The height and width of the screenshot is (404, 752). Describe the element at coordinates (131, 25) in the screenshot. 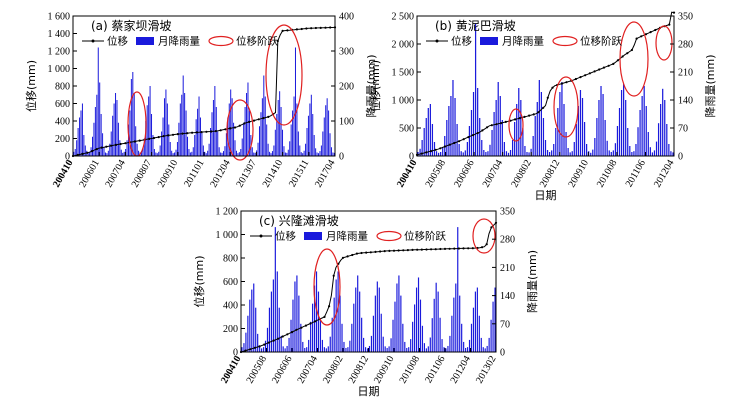

I see `panel-title: (a) 蔡家坝滑坡` at that location.